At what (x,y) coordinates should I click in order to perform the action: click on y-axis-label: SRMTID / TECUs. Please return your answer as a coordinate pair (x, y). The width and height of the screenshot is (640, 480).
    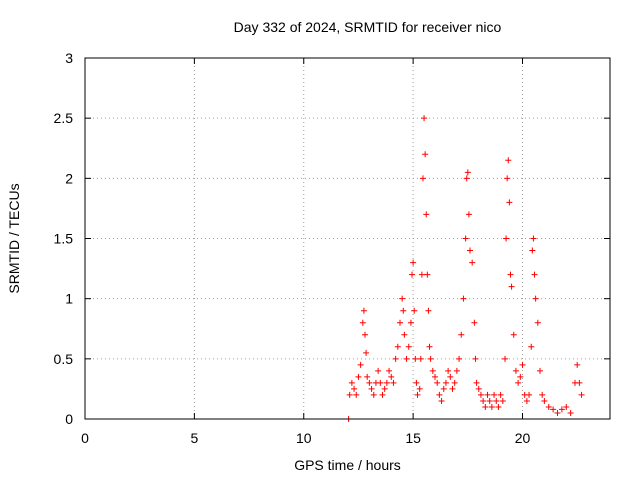
    Looking at the image, I should click on (14, 238).